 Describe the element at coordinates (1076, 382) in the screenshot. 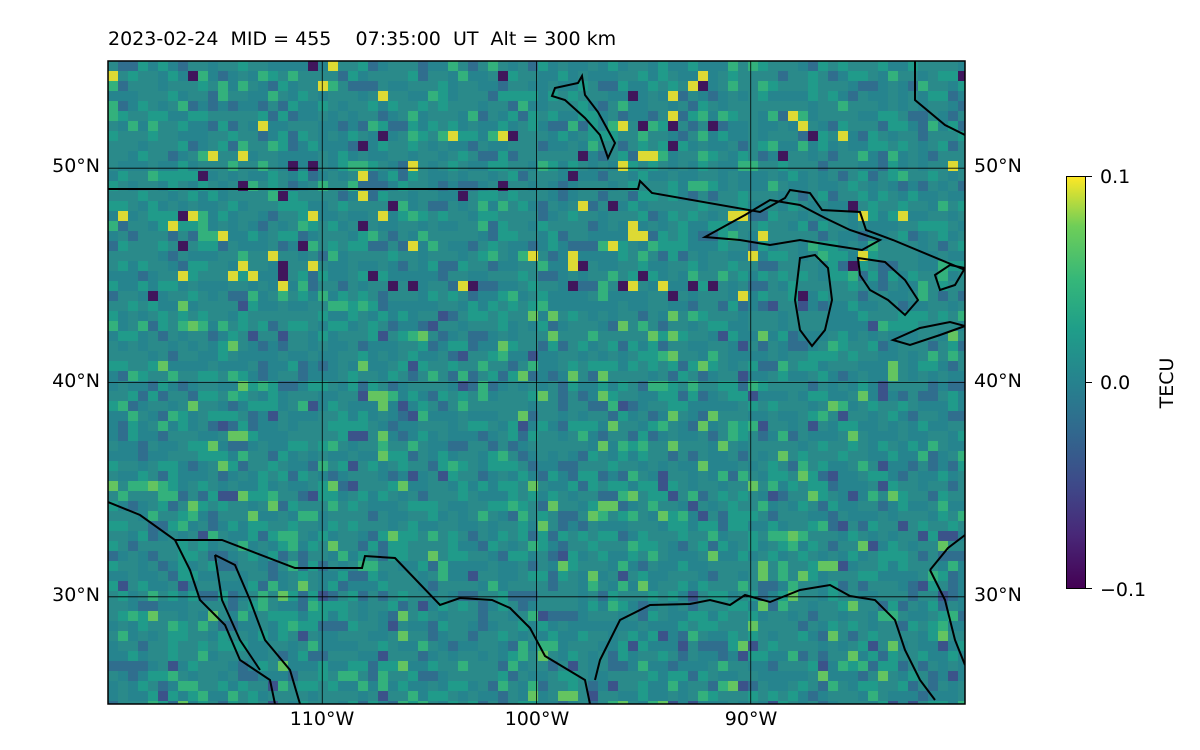

I see `colorbar` at that location.